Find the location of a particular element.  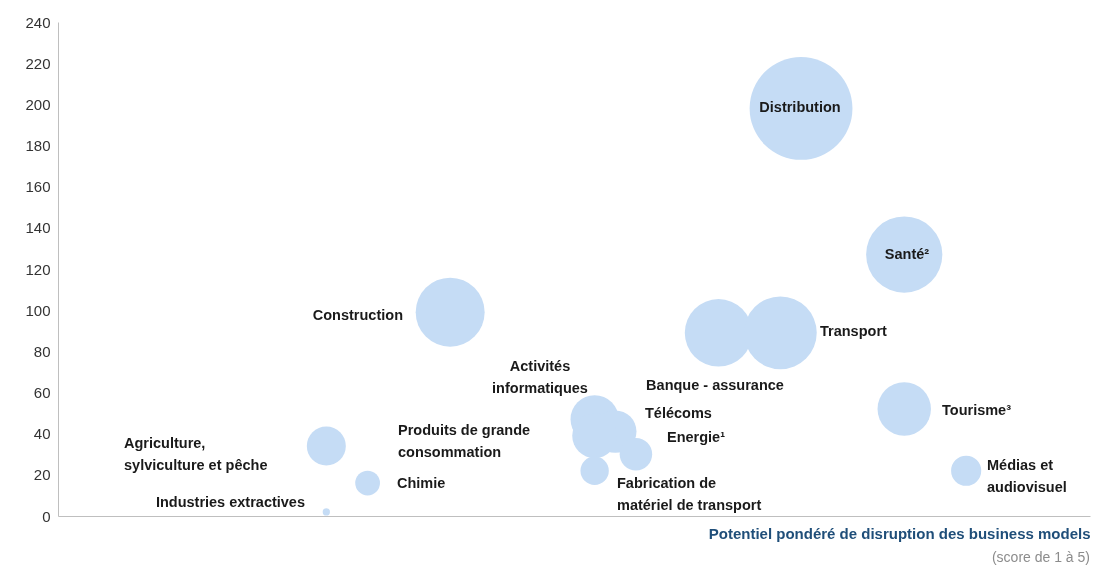

y-tick-label: 80 is located at coordinates (42, 351).